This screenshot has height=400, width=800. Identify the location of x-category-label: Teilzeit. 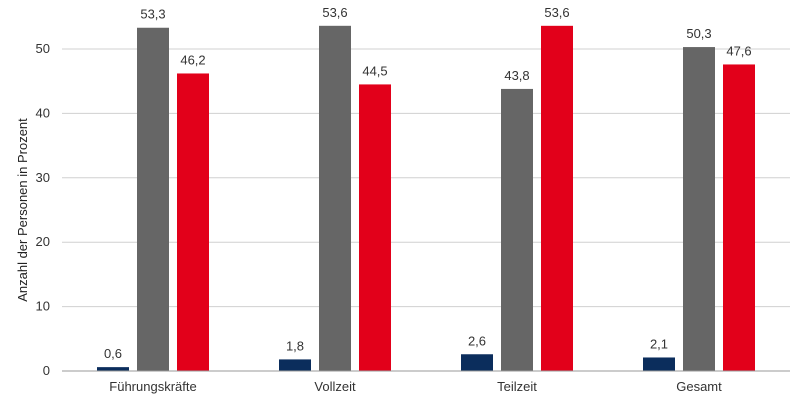
(517, 386).